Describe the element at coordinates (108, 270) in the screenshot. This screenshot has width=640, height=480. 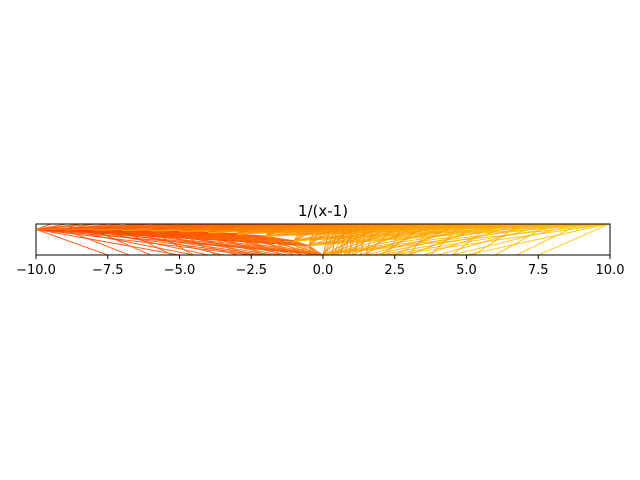
I see `x-tick-label: −7.5` at that location.